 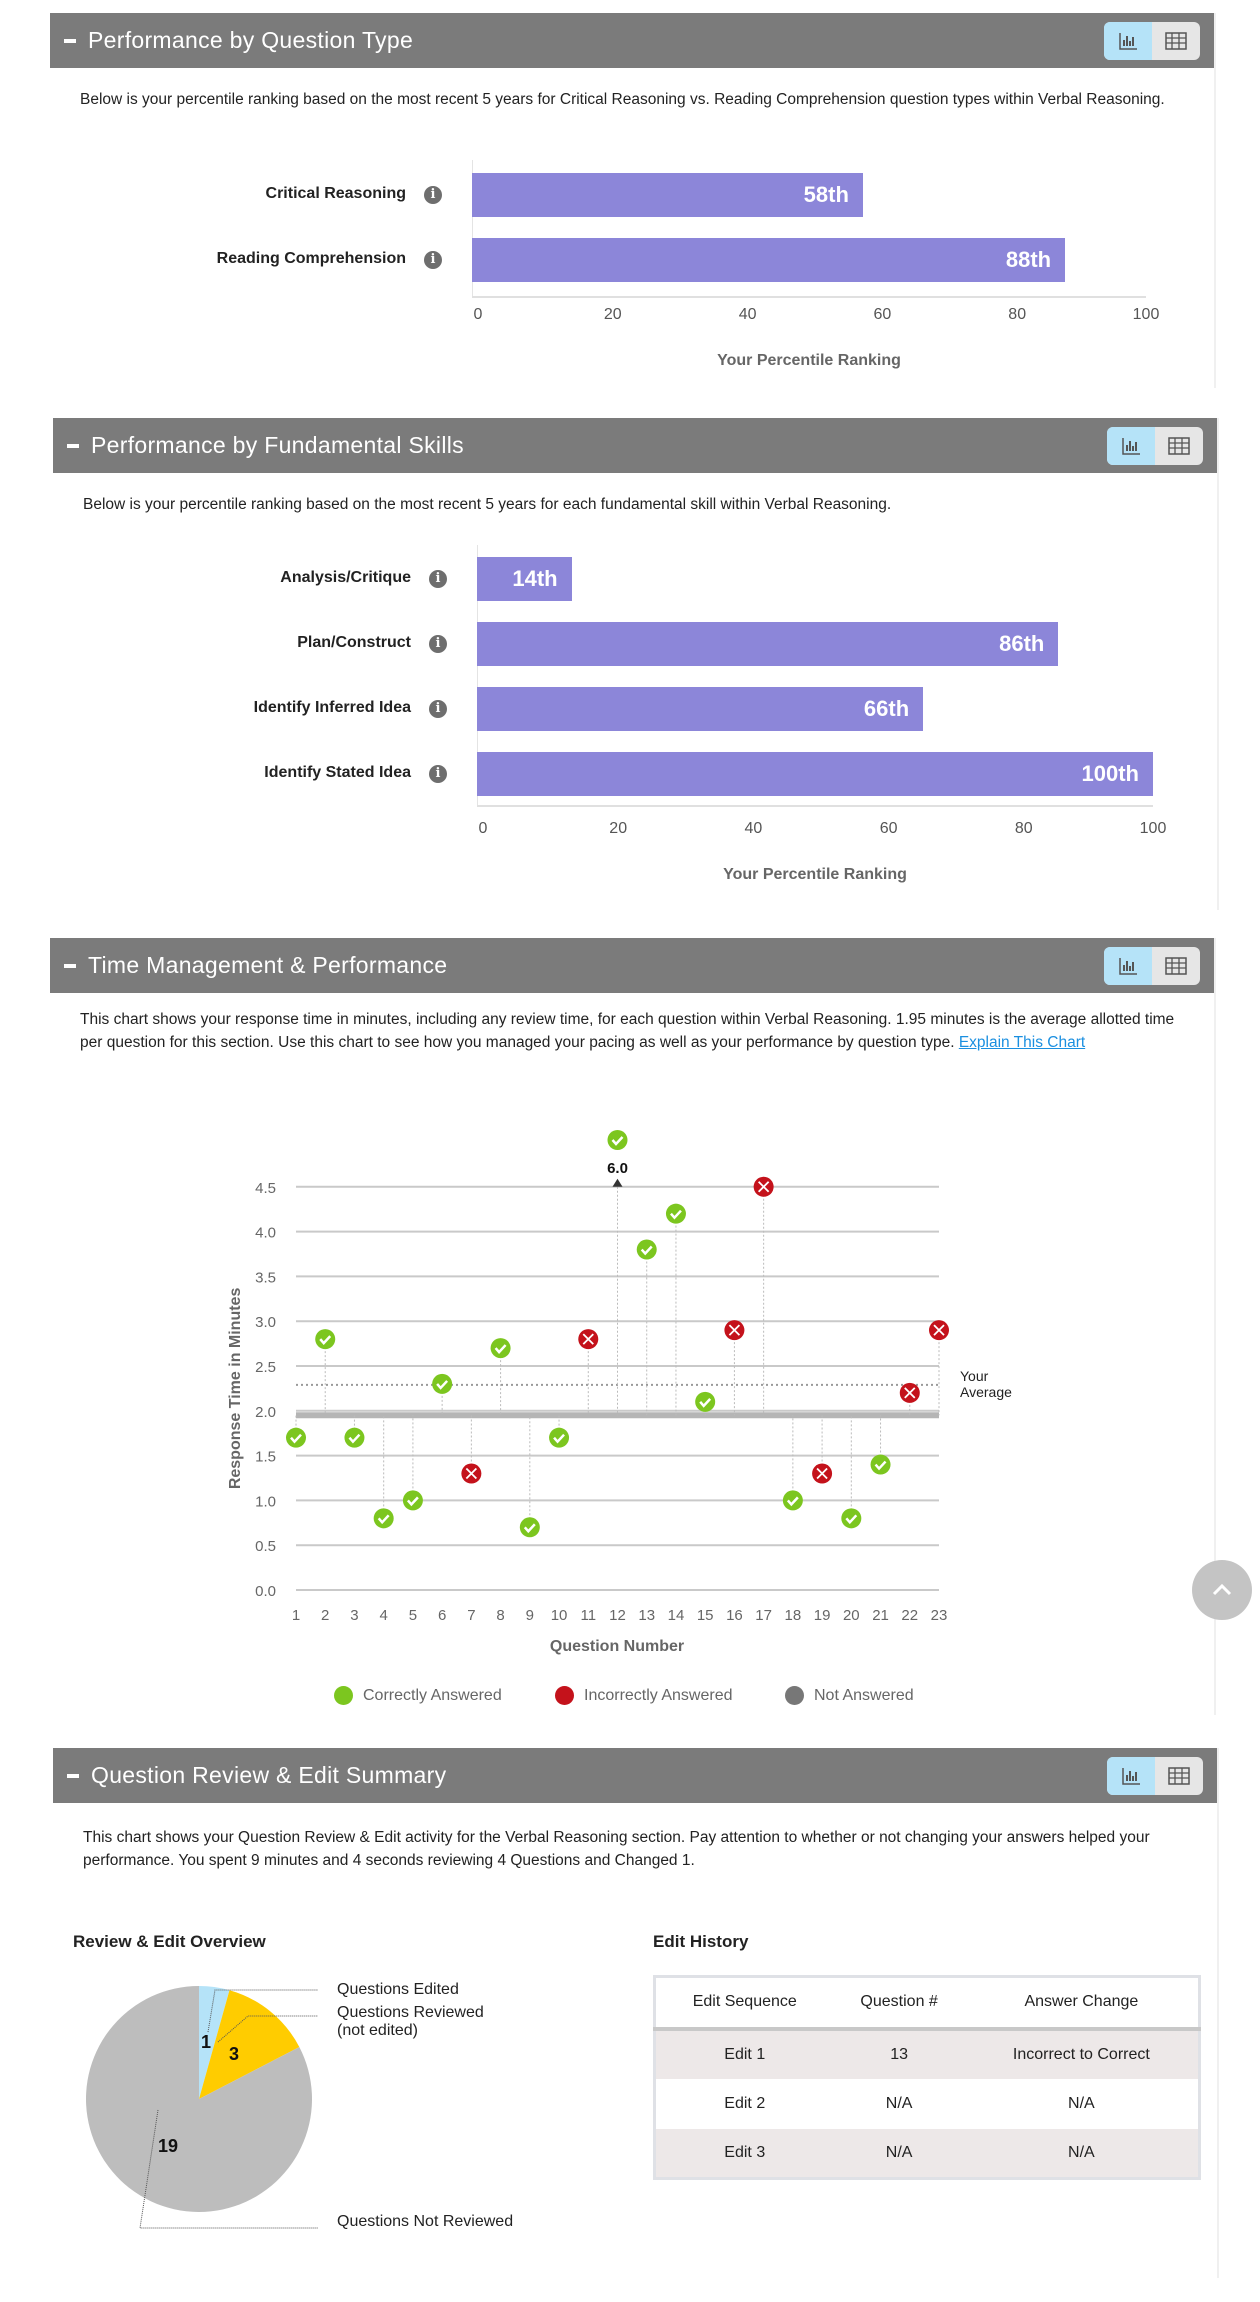 I want to click on fundamental-skills-header: Performance by Fundamental Skills, so click(x=635, y=445).